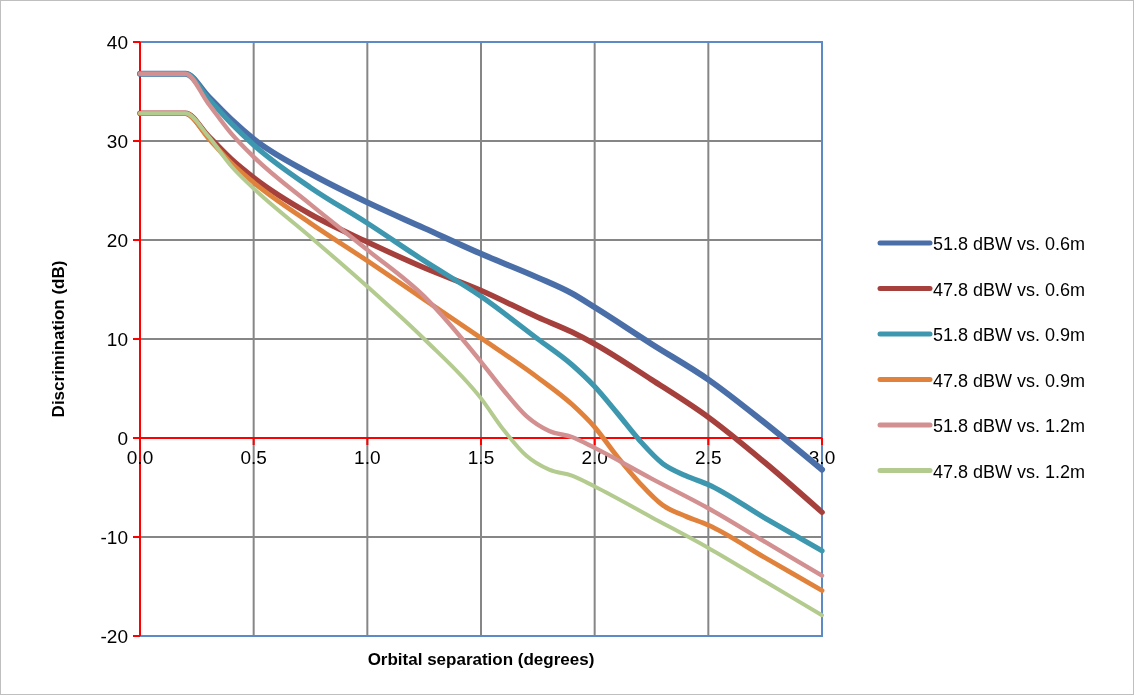 The height and width of the screenshot is (695, 1134). Describe the element at coordinates (1009, 335) in the screenshot. I see `legend-label: 51.8 dBW vs. 0.9m` at that location.